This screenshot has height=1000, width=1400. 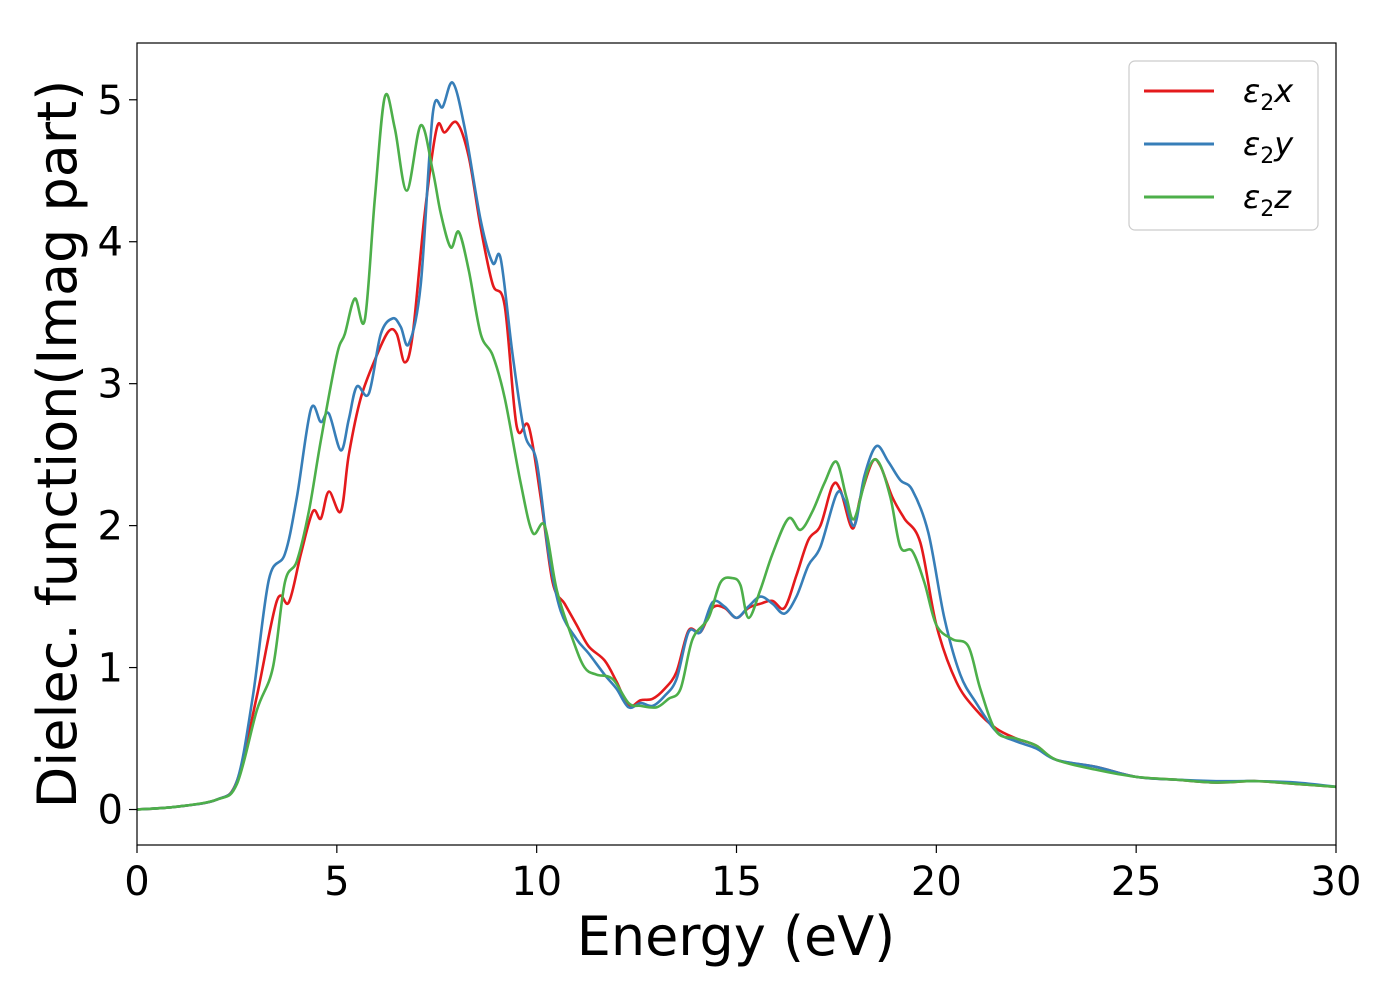 I want to click on legend-label-e2z: ε2z, so click(x=1267, y=200).